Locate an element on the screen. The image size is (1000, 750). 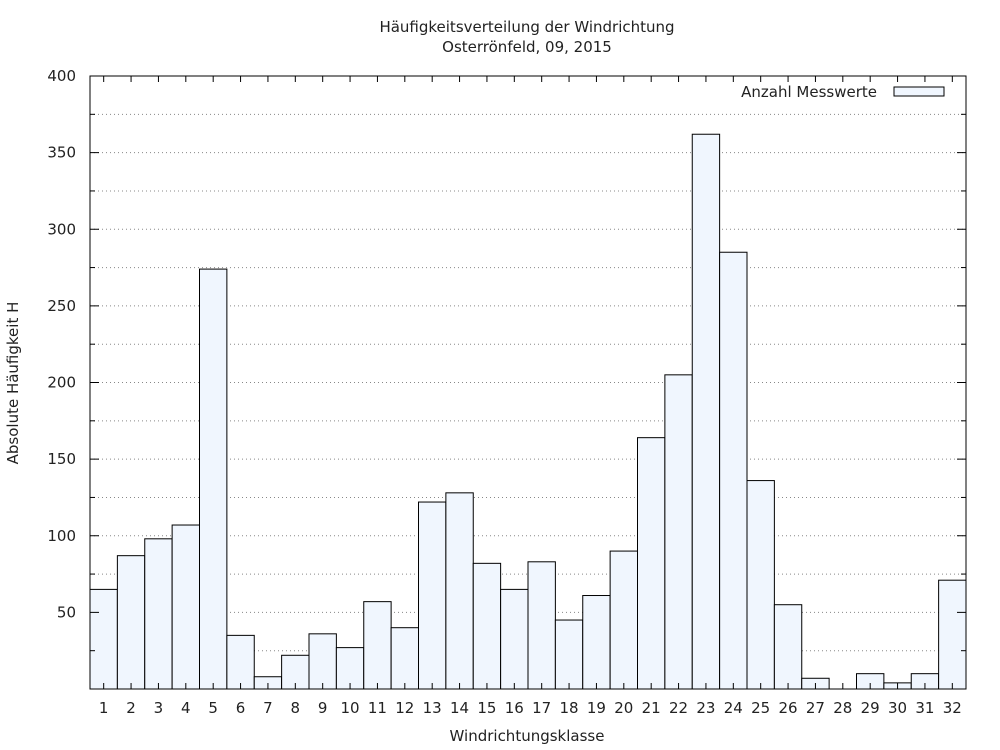
x-tick-label: 25 is located at coordinates (760, 708).